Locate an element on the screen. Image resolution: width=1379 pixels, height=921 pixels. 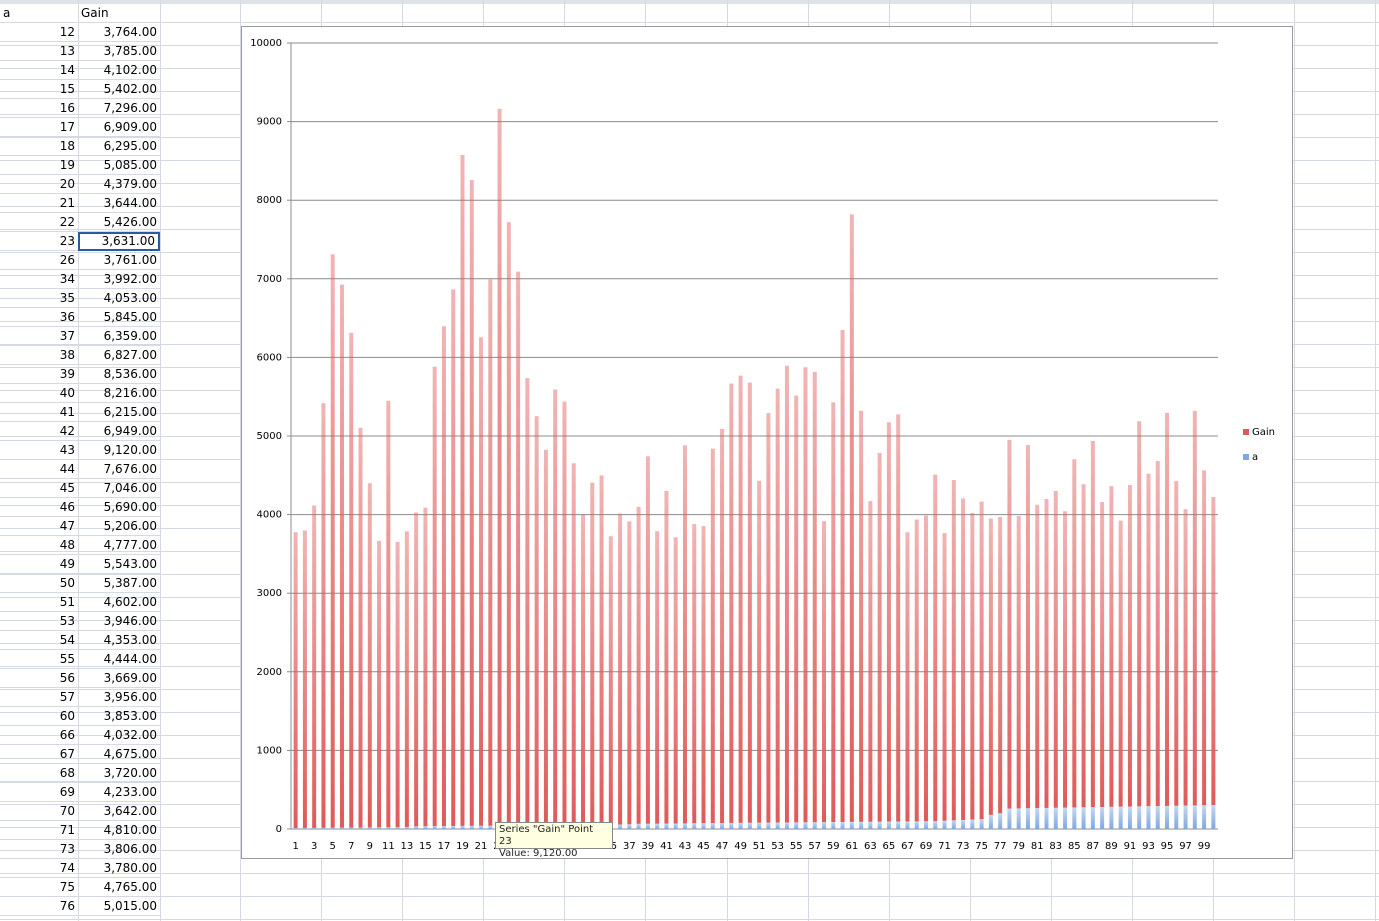
cell: 66 is located at coordinates (39, 735).